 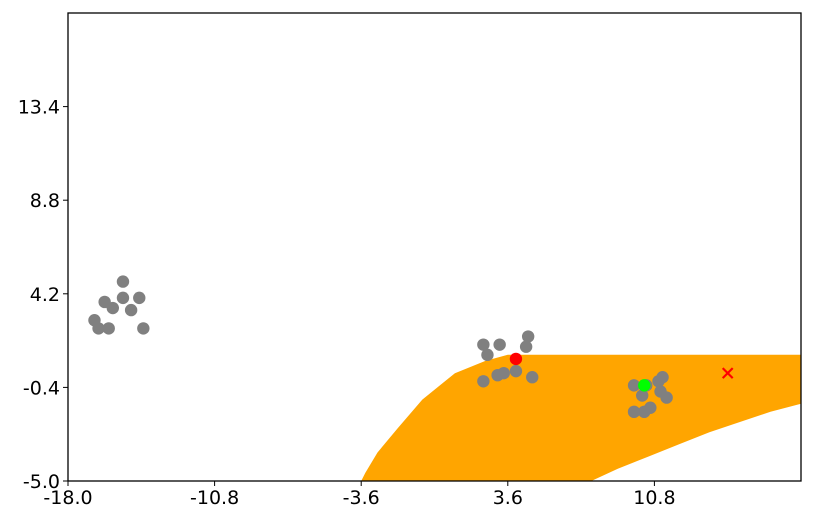 What do you see at coordinates (516, 359) in the screenshot?
I see `highlight-point-red` at bounding box center [516, 359].